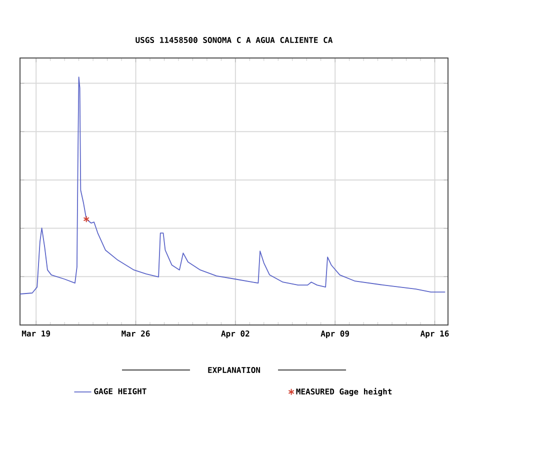 This screenshot has width=544, height=452. I want to click on chart-title: USGS 11458500 SONOMA C A AGUA CALIENTE CA, so click(234, 40).